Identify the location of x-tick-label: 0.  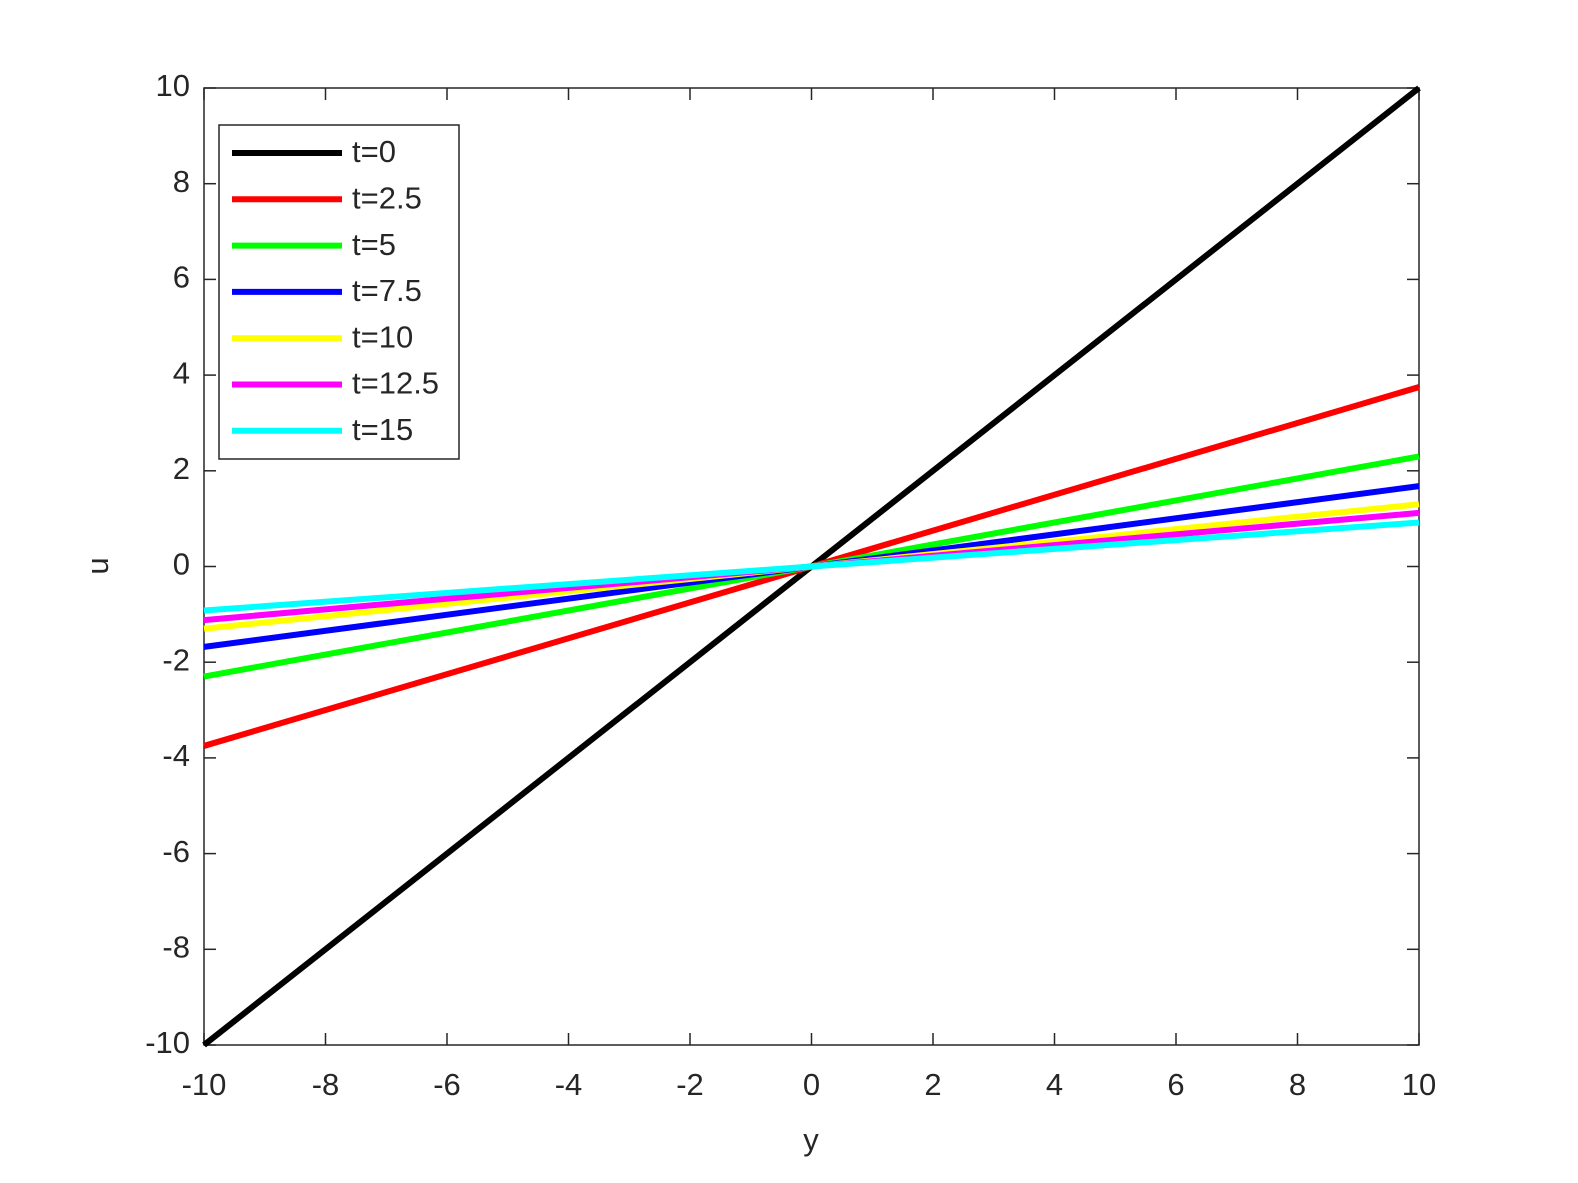
(811, 1084).